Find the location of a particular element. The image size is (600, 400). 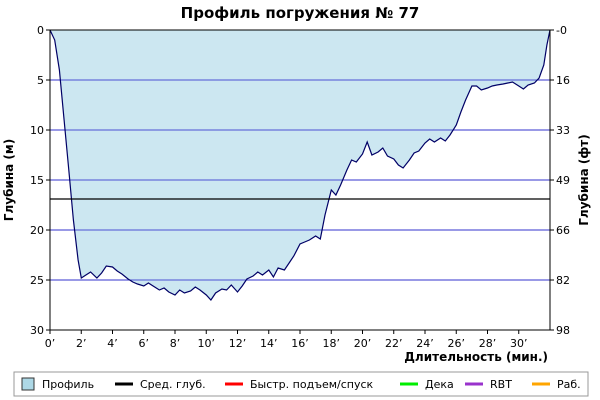

y-left-tick-label: 25 is located at coordinates (37, 280).